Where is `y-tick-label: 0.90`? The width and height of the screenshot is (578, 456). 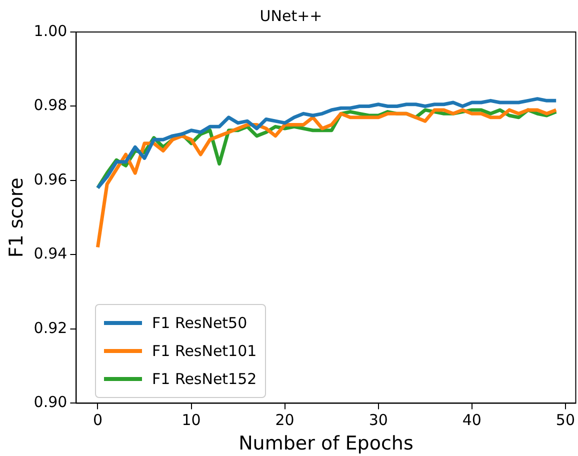 y-tick-label: 0.90 is located at coordinates (51, 402).